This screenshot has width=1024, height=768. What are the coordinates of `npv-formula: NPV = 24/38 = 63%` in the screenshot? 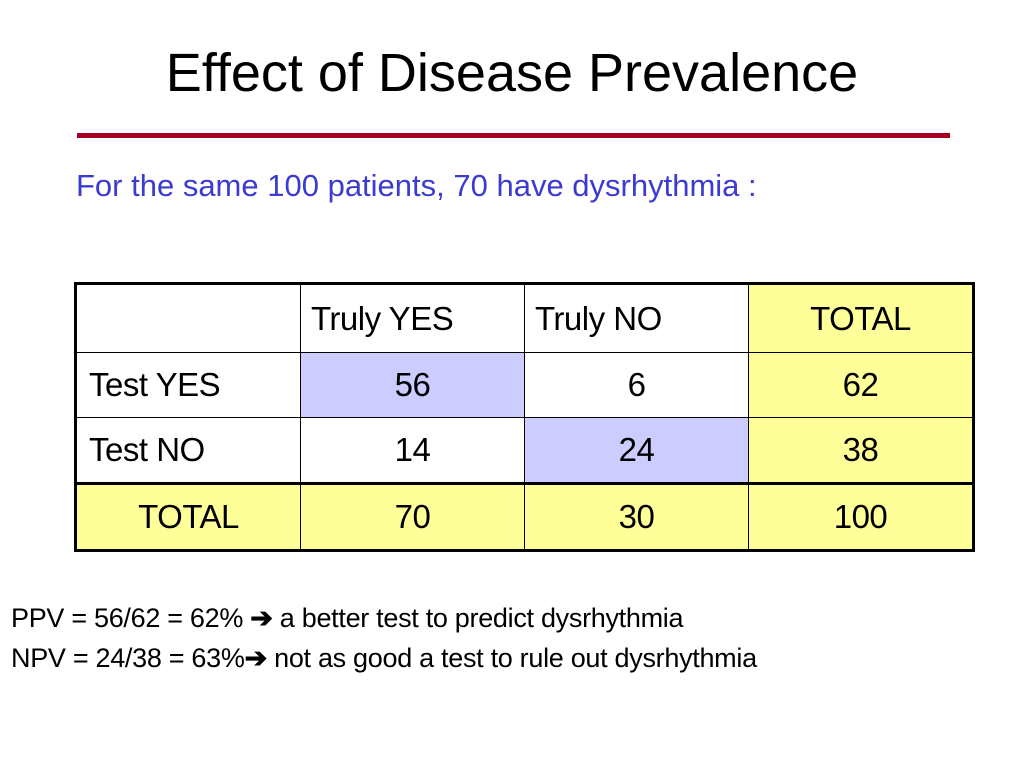 It's located at (128, 658).